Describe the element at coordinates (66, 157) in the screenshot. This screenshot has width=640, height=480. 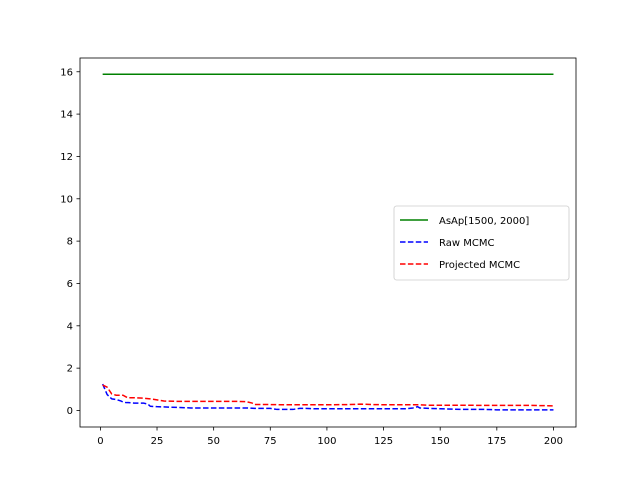
I see `y-tick-label: 12` at that location.